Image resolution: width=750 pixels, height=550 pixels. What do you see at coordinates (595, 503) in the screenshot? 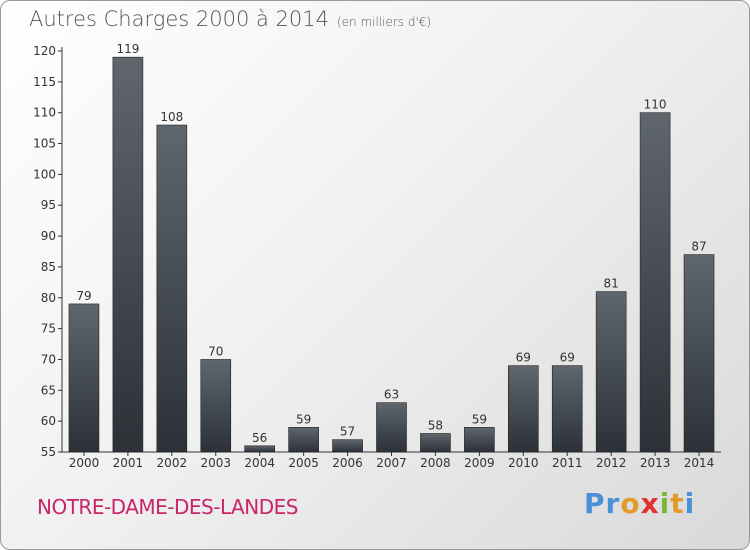
I see `logo-letter: P` at bounding box center [595, 503].